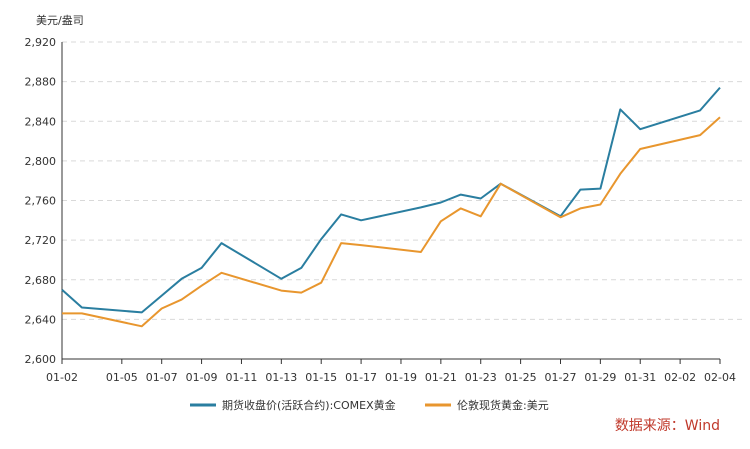  Describe the element at coordinates (481, 377) in the screenshot. I see `x-tick-label: 01-23` at that location.